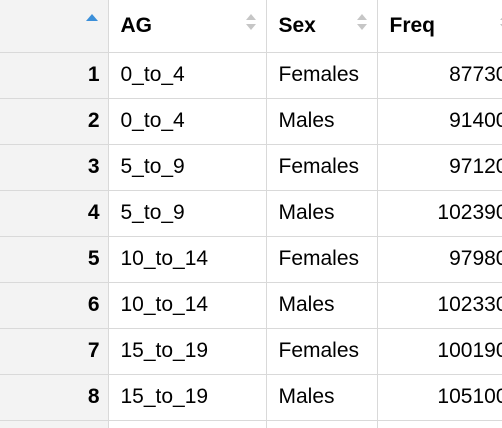  What do you see at coordinates (54, 424) in the screenshot?
I see `row-number` at bounding box center [54, 424].